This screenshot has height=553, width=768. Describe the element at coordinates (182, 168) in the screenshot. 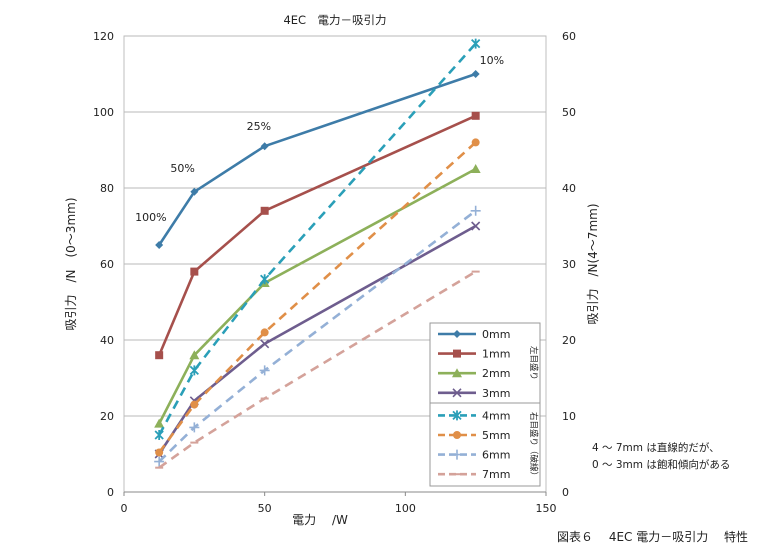

I see `annotation-label: 50%` at that location.